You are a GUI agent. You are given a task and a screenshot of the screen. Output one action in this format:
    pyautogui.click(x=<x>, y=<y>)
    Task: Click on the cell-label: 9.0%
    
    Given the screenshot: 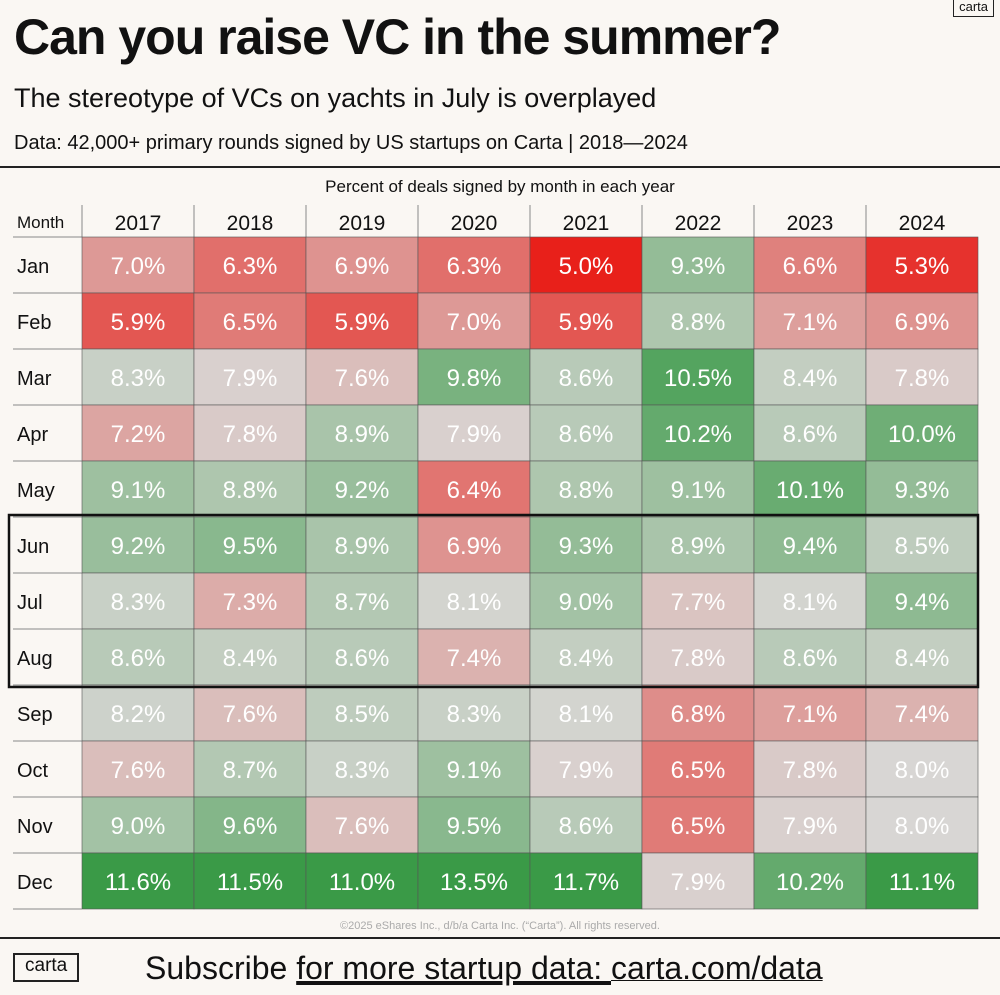 What is the action you would take?
    pyautogui.click(x=586, y=602)
    